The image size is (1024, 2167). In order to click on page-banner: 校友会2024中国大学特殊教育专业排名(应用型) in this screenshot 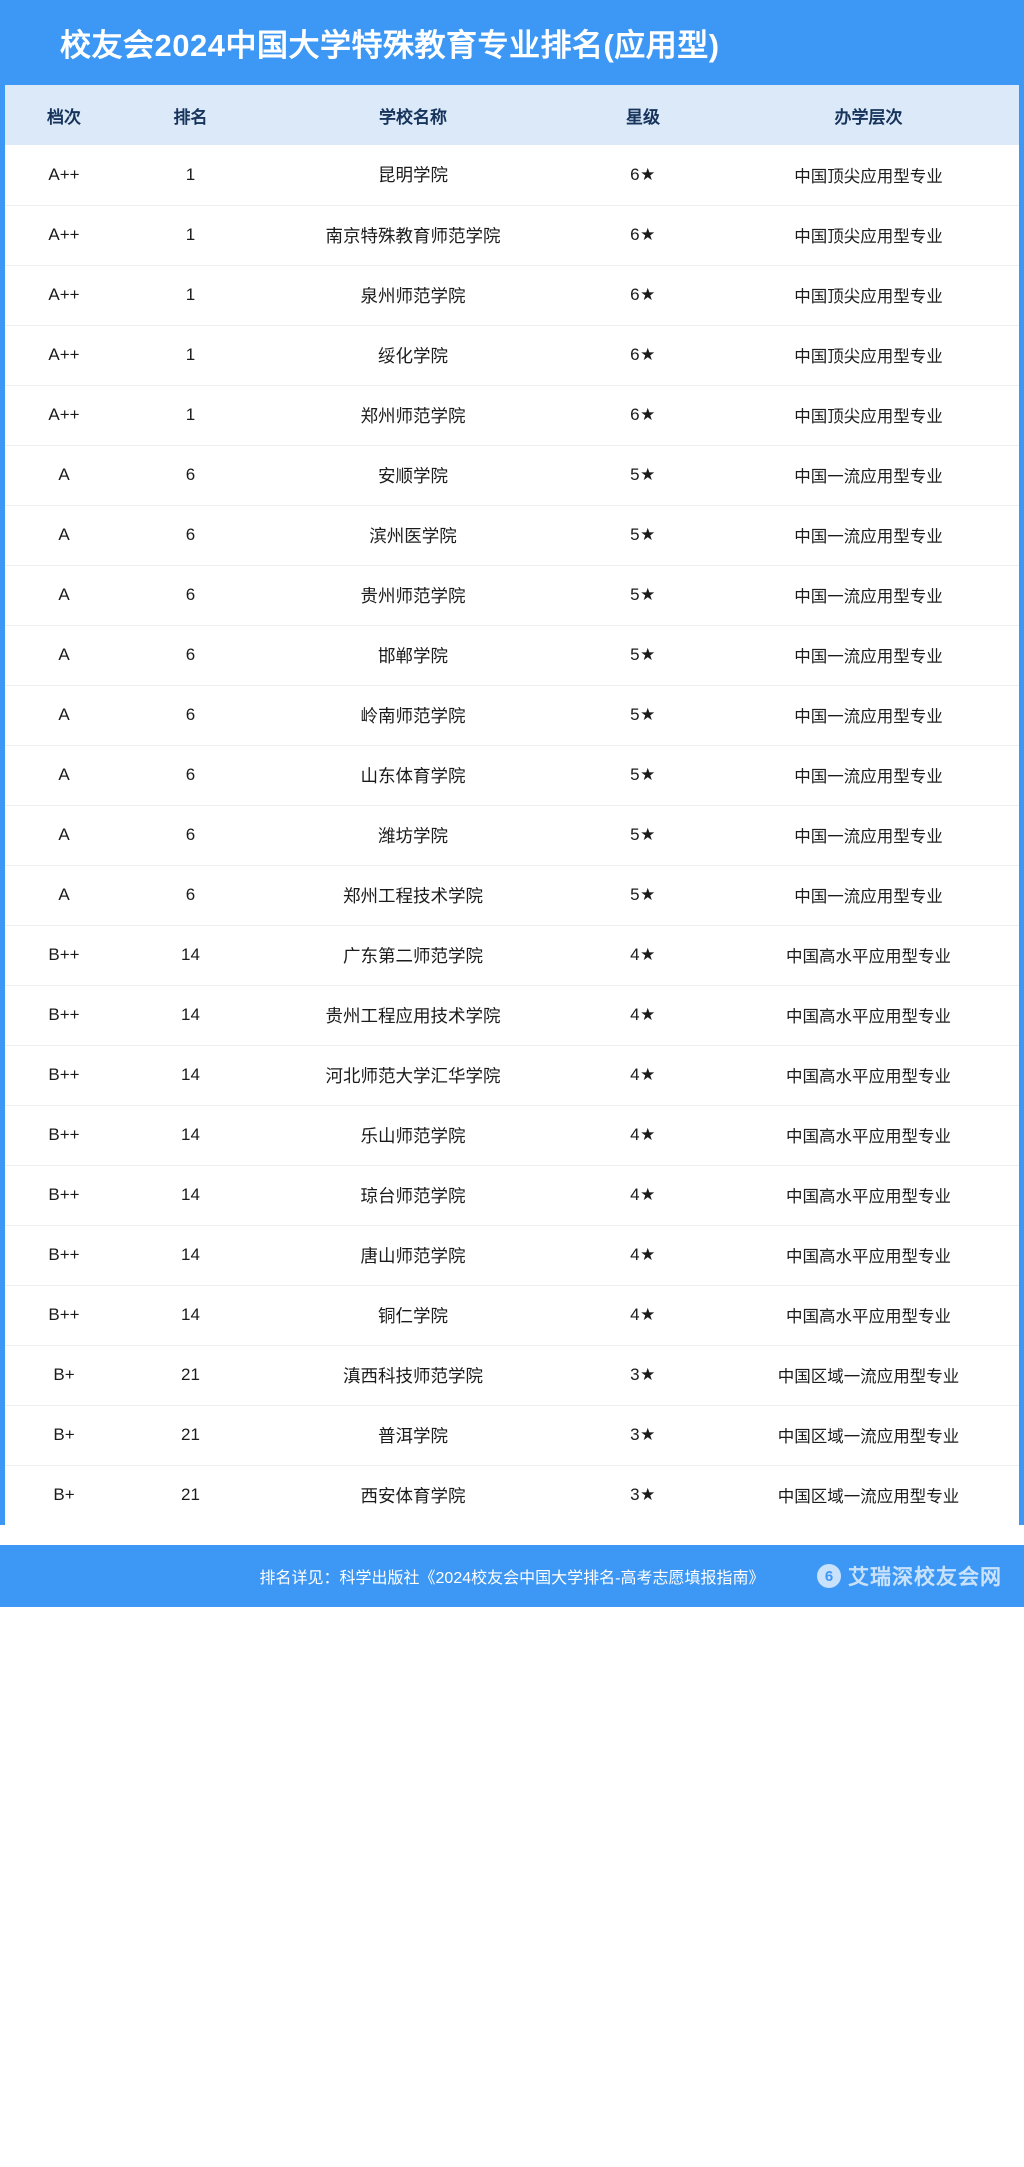, I will do `click(512, 42)`.